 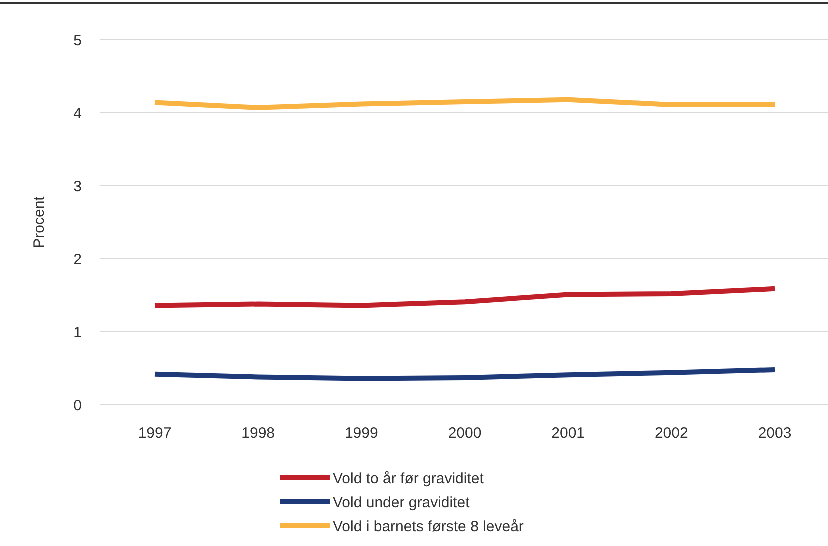 What do you see at coordinates (465, 433) in the screenshot?
I see `x-tick-label: 2000` at bounding box center [465, 433].